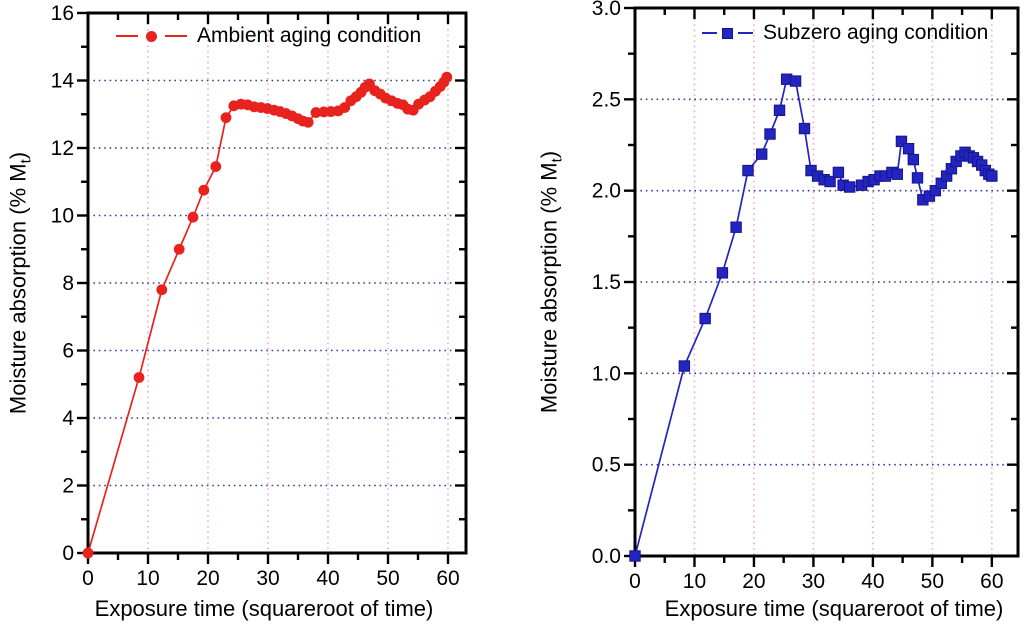 This screenshot has height=628, width=1024. I want to click on y-tick-label: 2.0, so click(606, 191).